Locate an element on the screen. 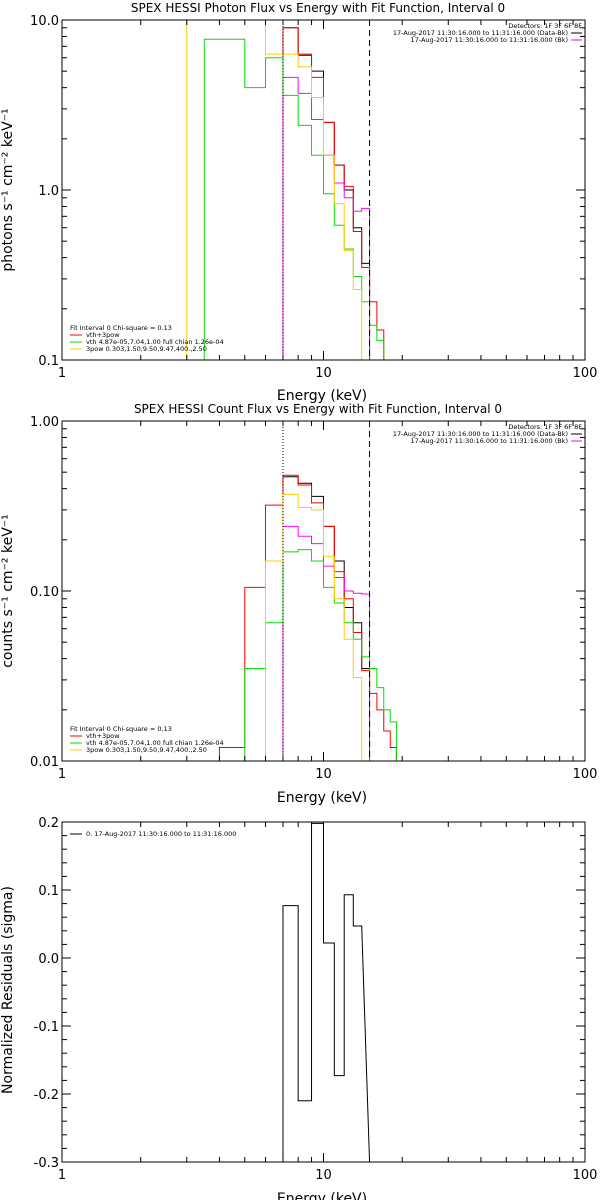 Image resolution: width=600 pixels, height=1204 pixels. panel-3-ylabel: Normalized Residuals (sigma) is located at coordinates (8, 990).